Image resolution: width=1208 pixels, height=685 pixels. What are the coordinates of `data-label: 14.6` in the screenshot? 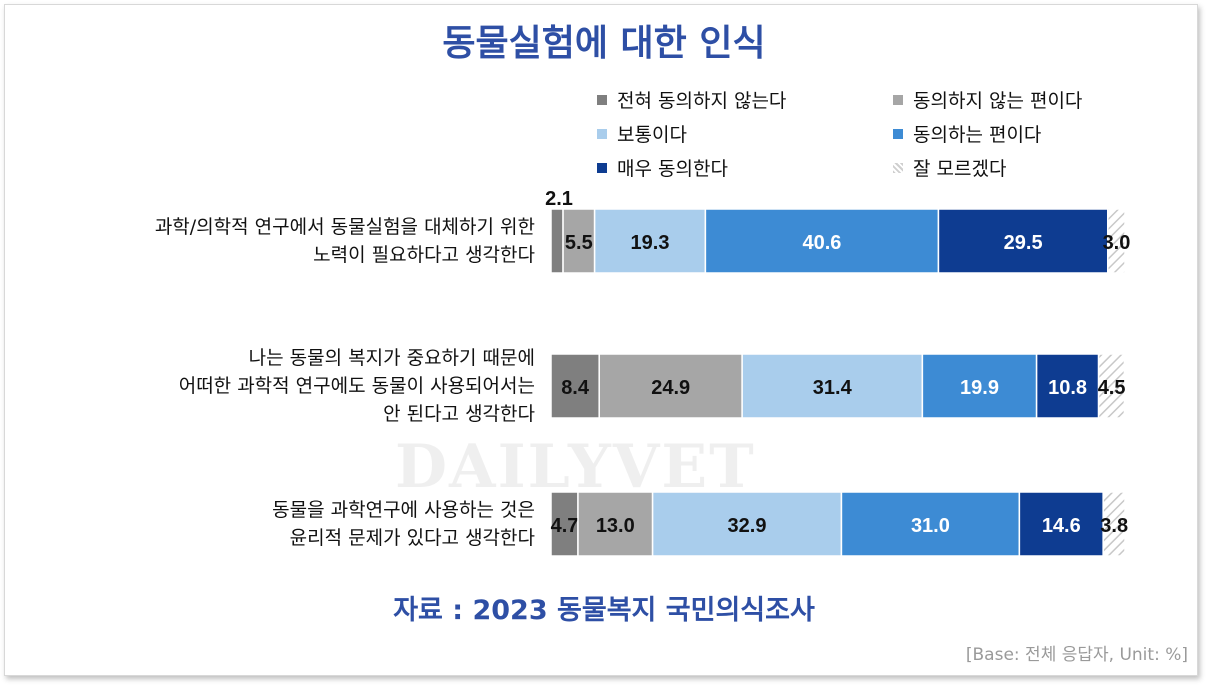 It's located at (1061, 526).